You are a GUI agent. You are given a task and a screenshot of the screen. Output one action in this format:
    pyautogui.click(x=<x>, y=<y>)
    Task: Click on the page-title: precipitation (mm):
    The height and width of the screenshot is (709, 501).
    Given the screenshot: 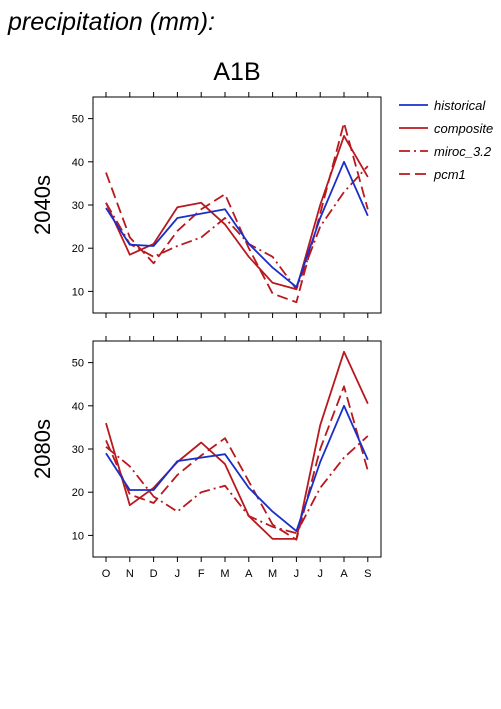 What is the action you would take?
    pyautogui.click(x=111, y=22)
    